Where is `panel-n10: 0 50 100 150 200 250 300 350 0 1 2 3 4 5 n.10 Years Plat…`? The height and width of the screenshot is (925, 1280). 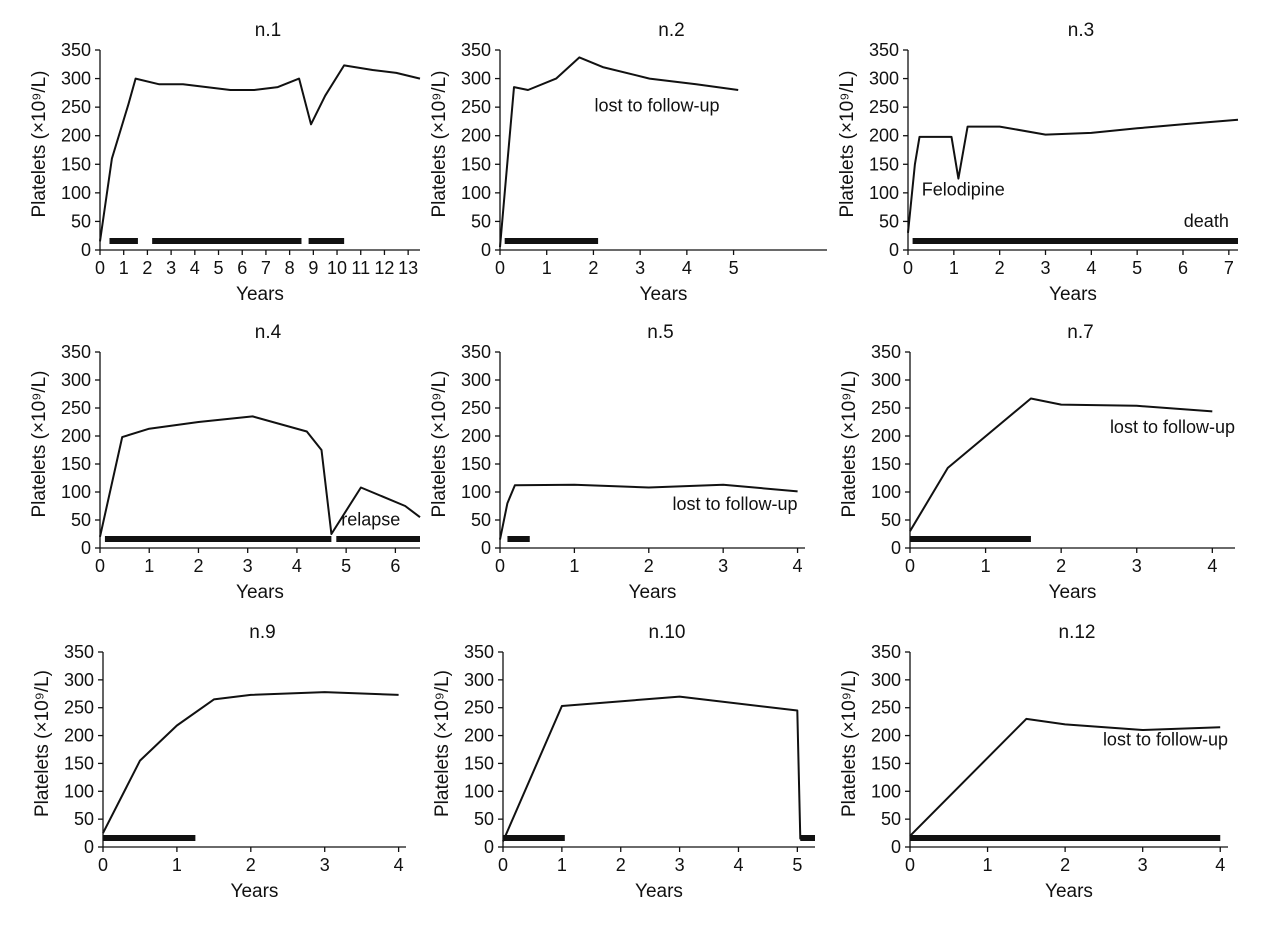 panel-n10: 0 50 100 150 200 250 300 350 0 1 2 3 4 5 n.10 Years Plat… is located at coordinates (623, 762).